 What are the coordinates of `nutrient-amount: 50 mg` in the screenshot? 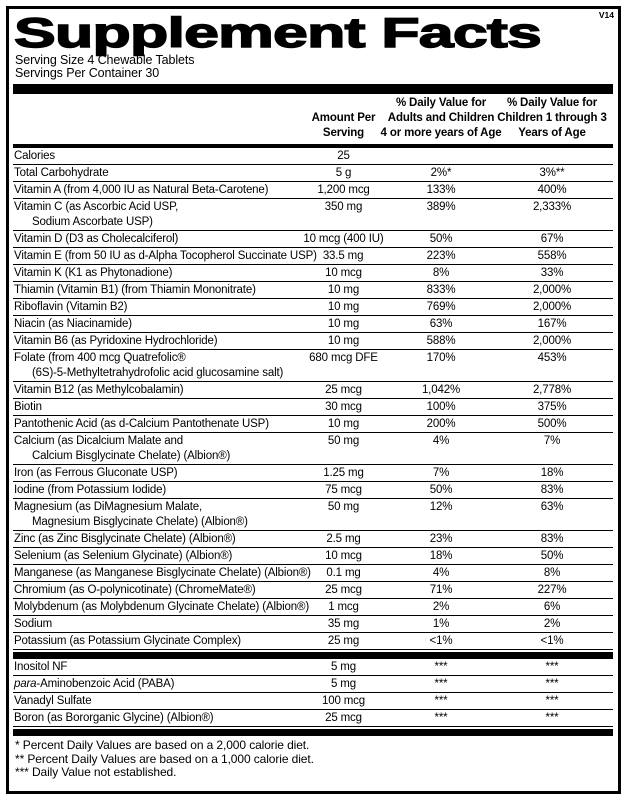 It's located at (343, 507).